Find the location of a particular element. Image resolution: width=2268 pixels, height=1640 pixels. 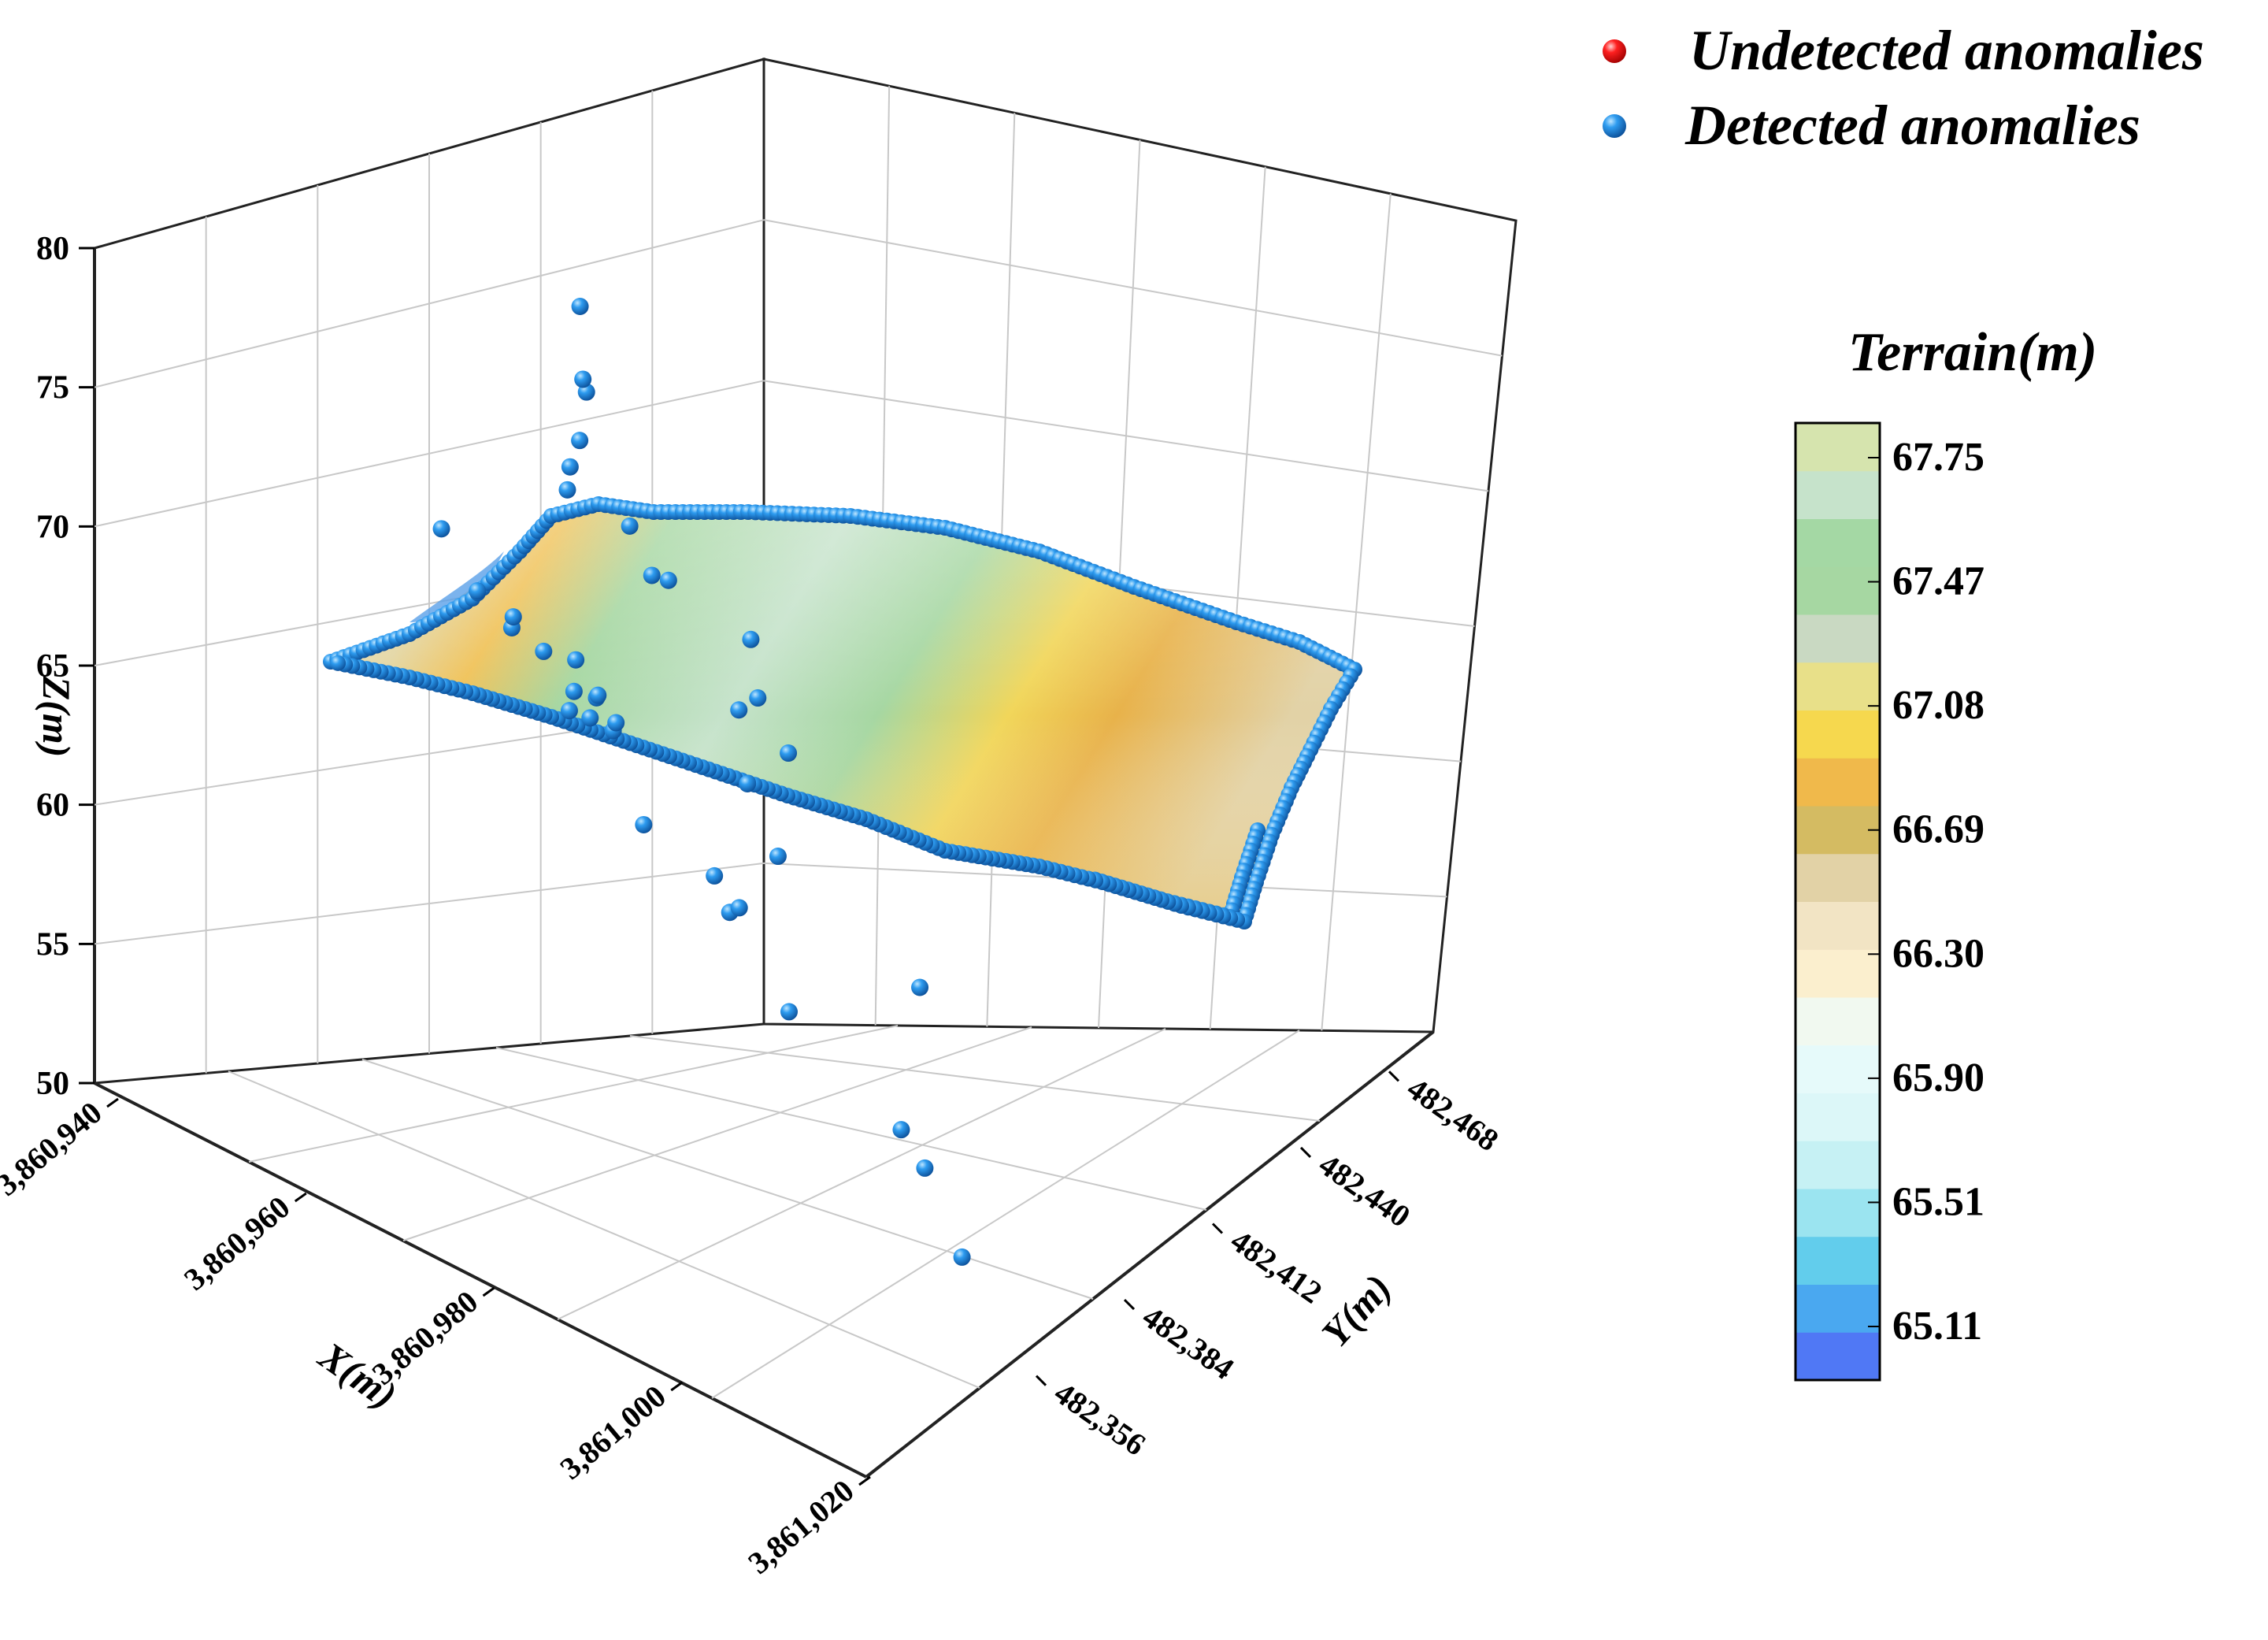

legend-item-detected: Detected anomalies is located at coordinates (1871, 125).